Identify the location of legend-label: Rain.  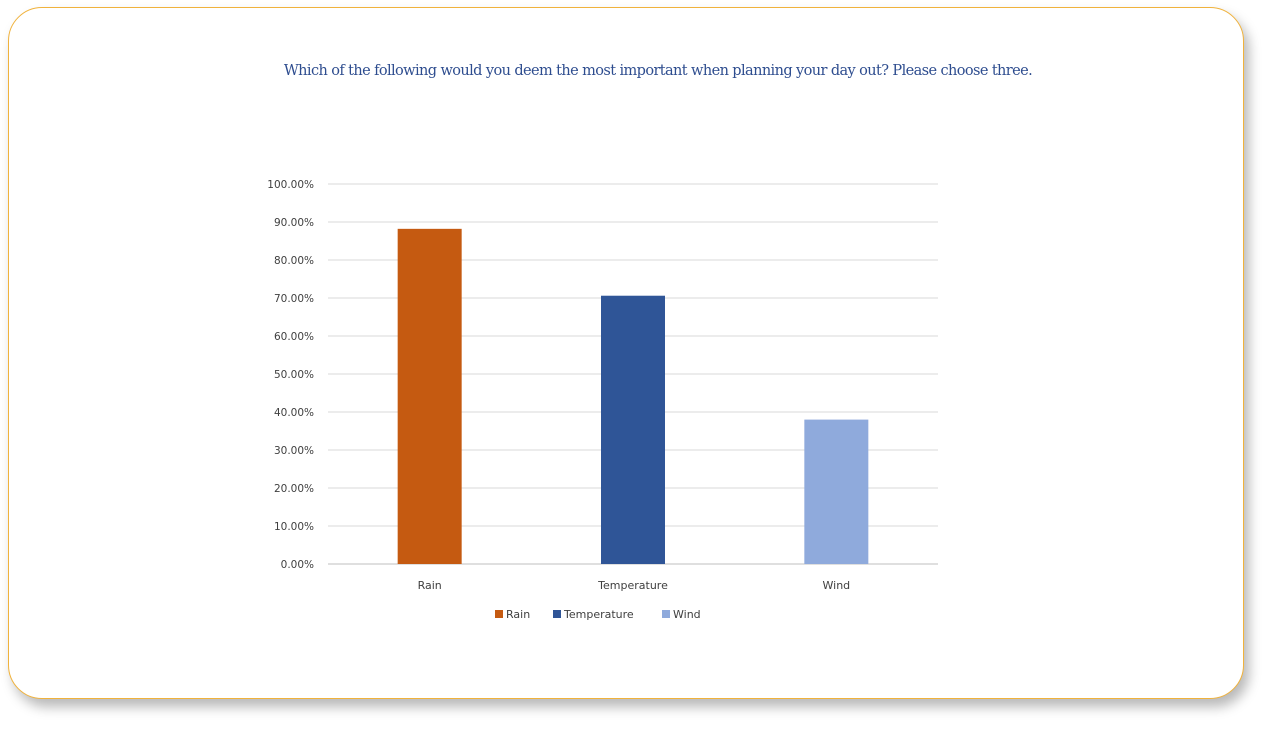
(518, 614).